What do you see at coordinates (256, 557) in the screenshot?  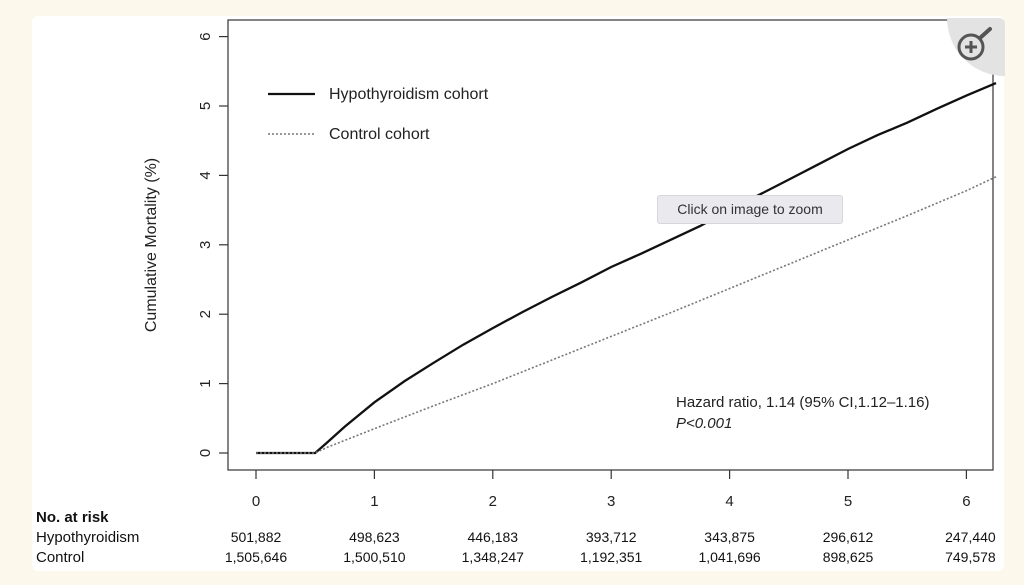 I see `risk-cell: 1,505,646` at bounding box center [256, 557].